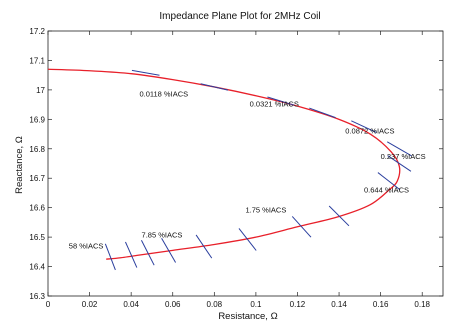 The width and height of the screenshot is (452, 321). Describe the element at coordinates (247, 316) in the screenshot. I see `x-axis-label: Resistance, Ω` at that location.